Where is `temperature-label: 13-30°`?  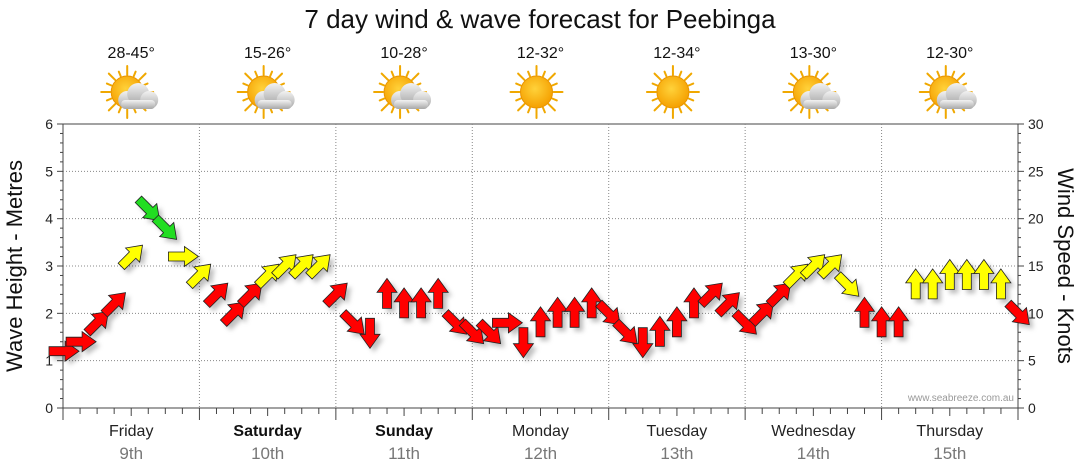 temperature-label: 13-30° is located at coordinates (813, 53).